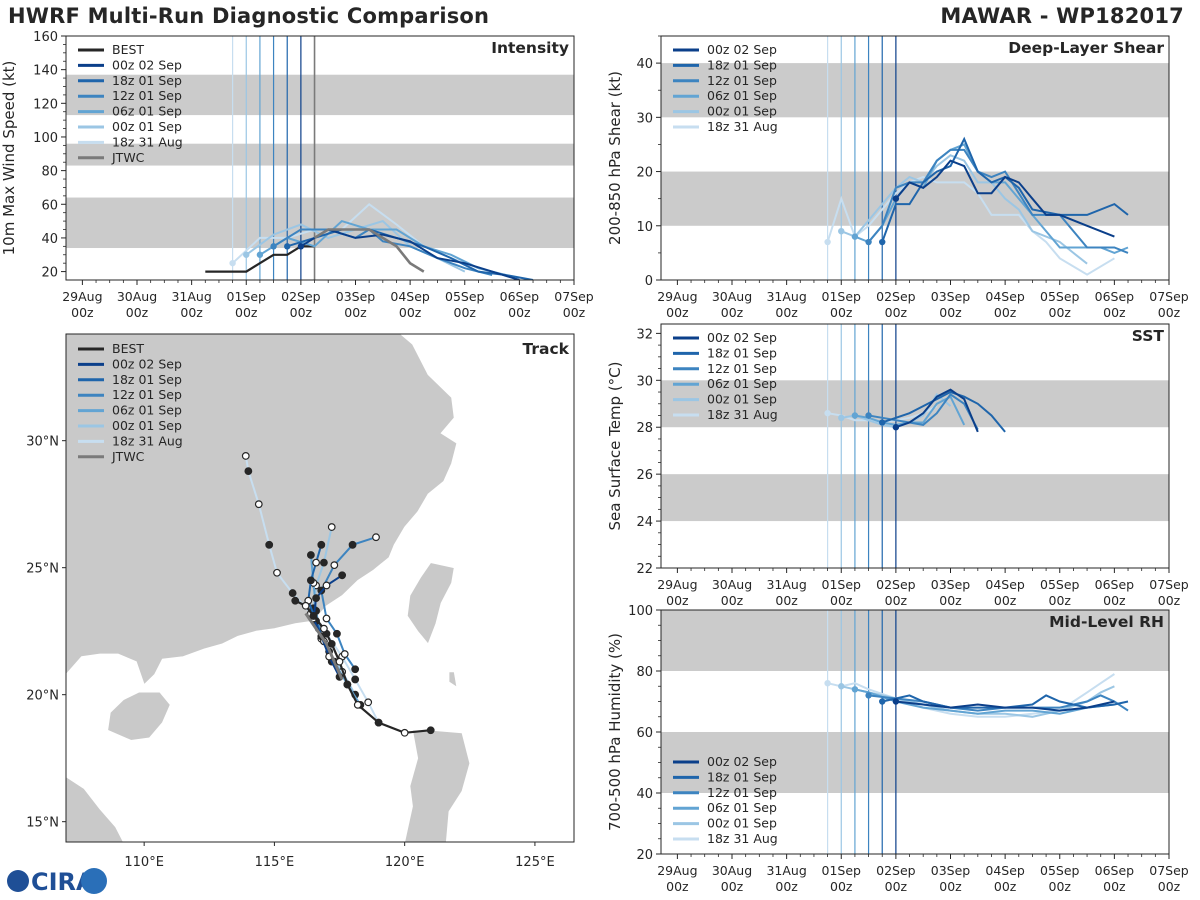 This screenshot has height=900, width=1200. Describe the element at coordinates (644, 334) in the screenshot. I see `sst-ytick-label-5: 32` at that location.